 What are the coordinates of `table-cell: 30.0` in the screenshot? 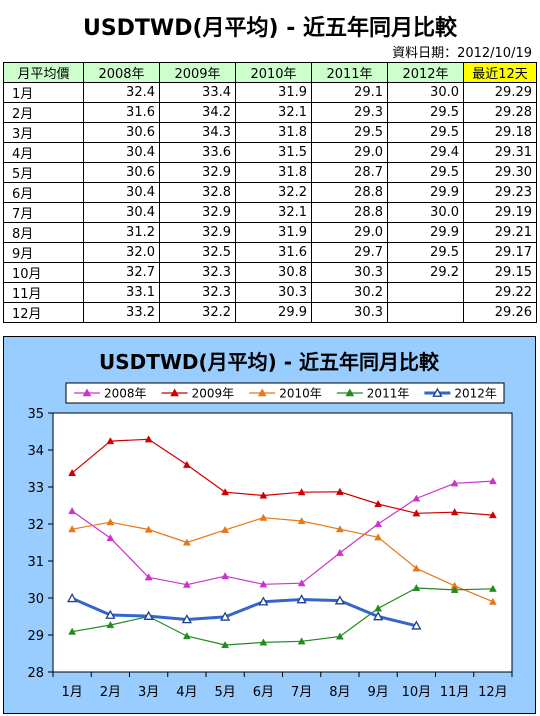 It's located at (425, 92).